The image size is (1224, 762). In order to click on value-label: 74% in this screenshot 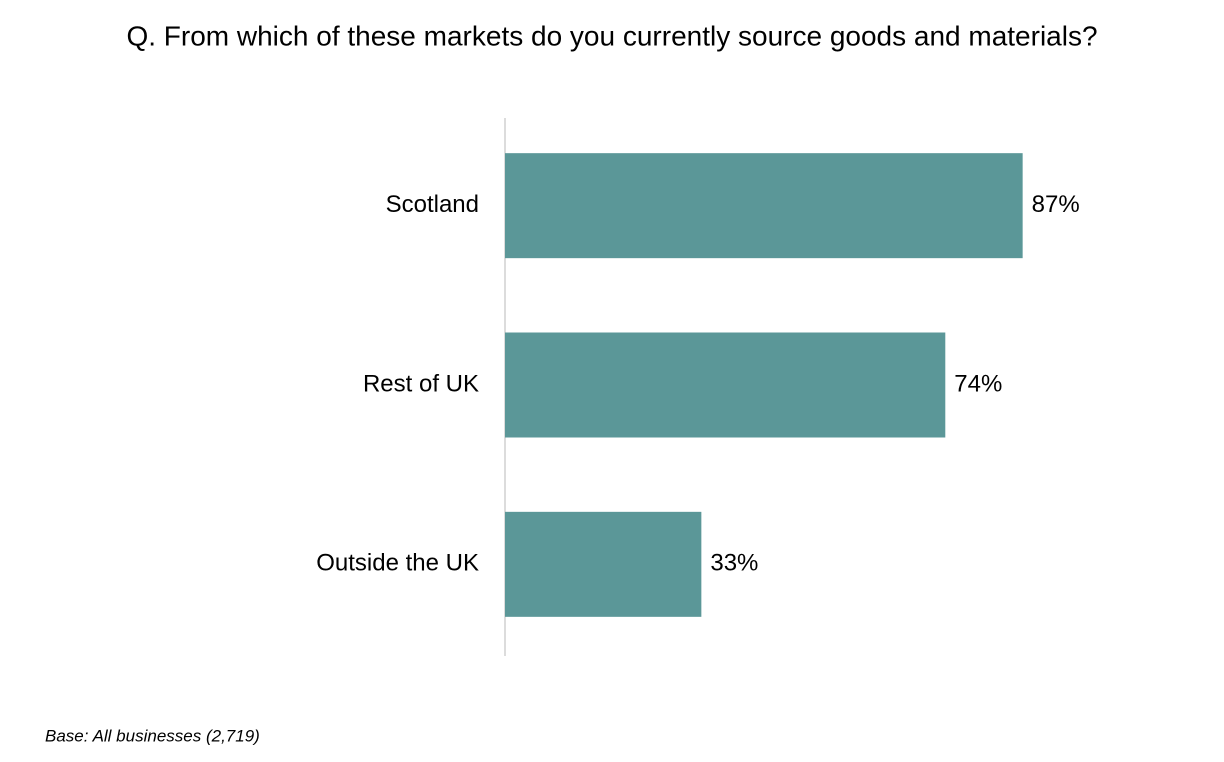, I will do `click(978, 383)`.